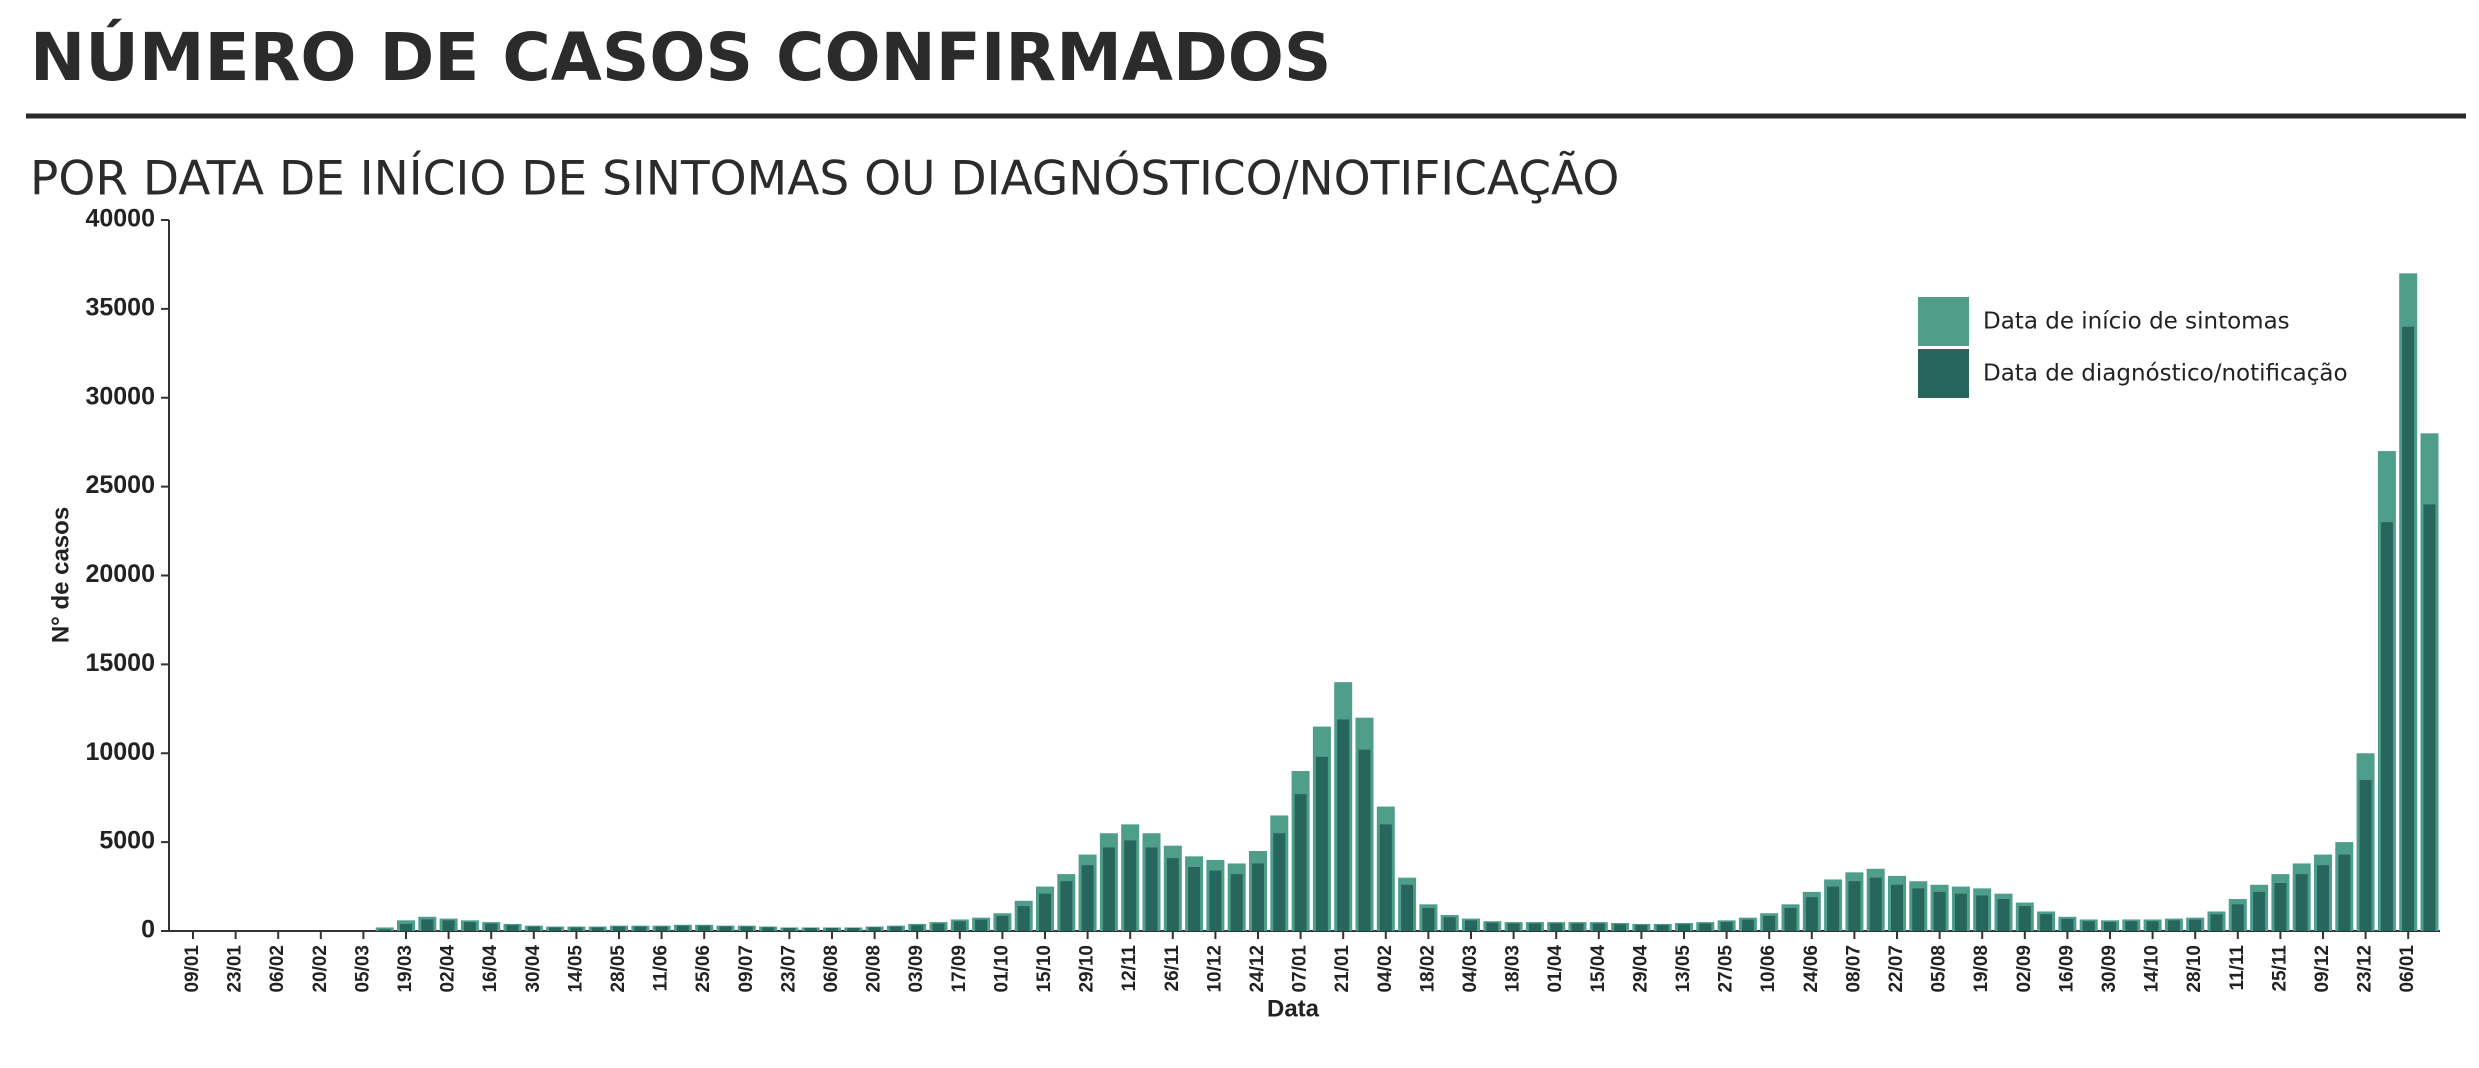 Image resolution: width=2479 pixels, height=1068 pixels. I want to click on x-tick-label: 11/06, so click(661, 968).